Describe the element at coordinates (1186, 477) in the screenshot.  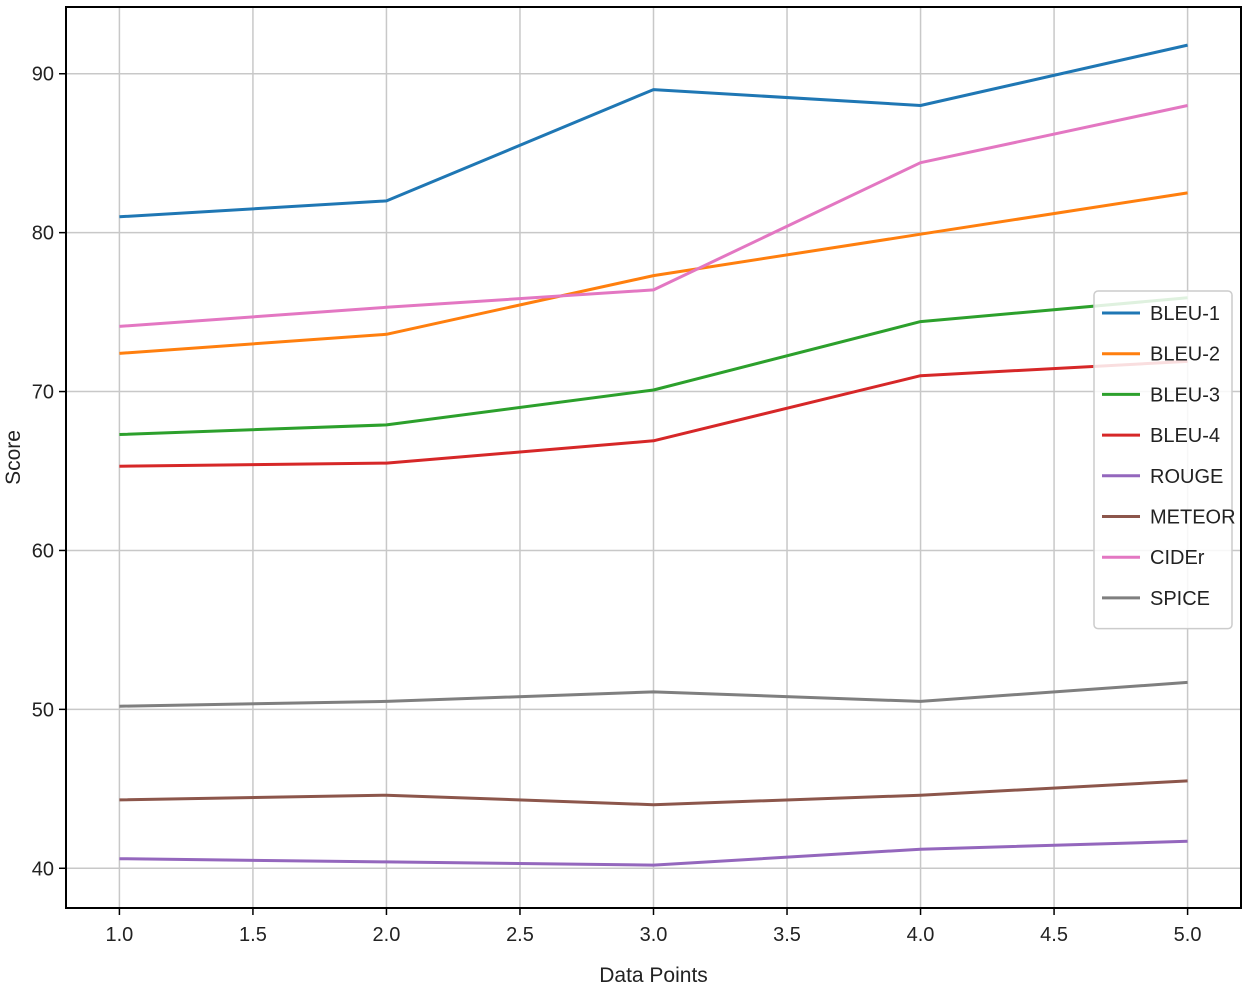
I see `legend-label-rouge: ROUGE` at that location.